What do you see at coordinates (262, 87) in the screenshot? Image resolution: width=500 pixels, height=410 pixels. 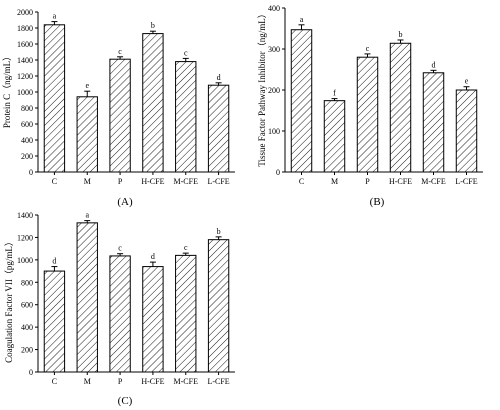 I see `chart-b-y-axis-label: Tissue Factor Pathway Inhibitor（ng/mL）` at bounding box center [262, 87].